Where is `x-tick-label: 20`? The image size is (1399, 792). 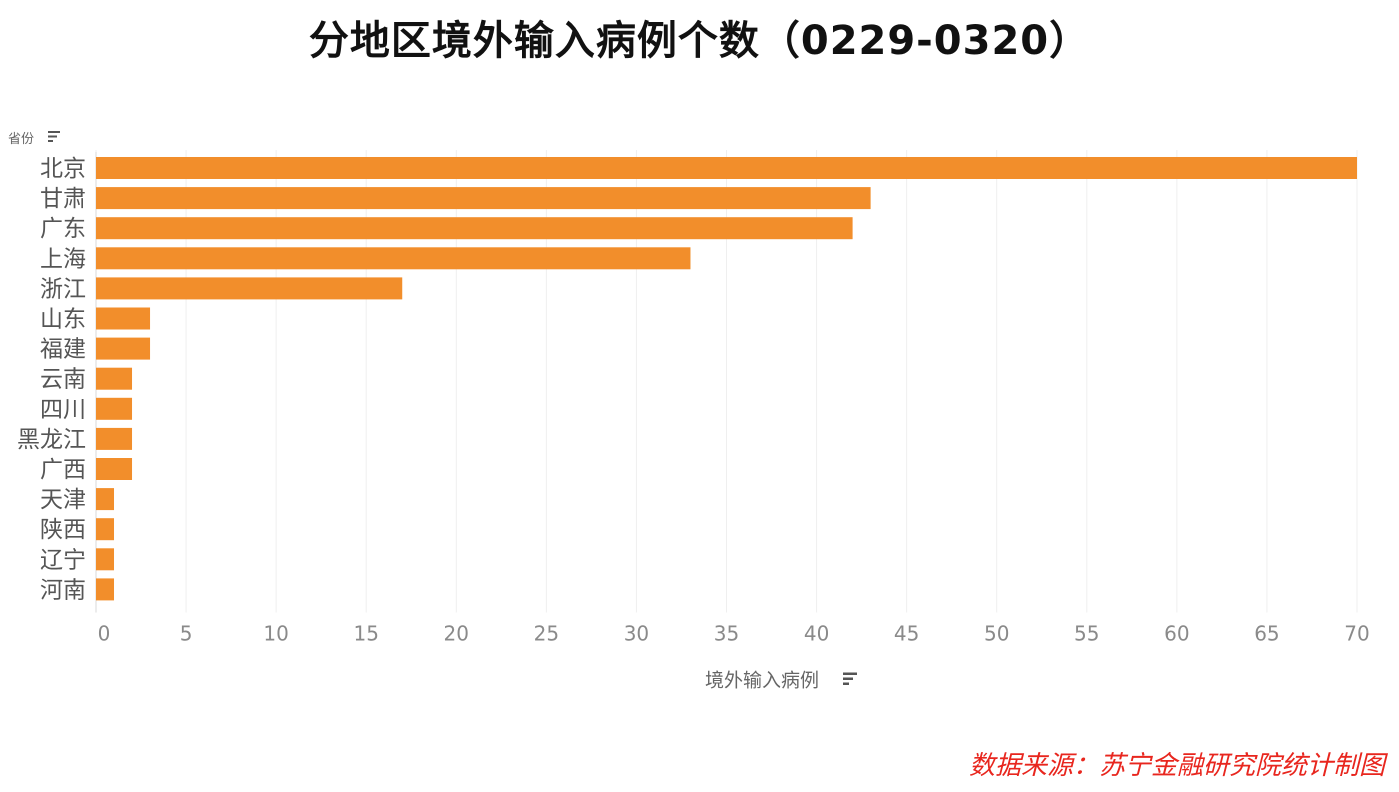 x-tick-label: 20 is located at coordinates (456, 634).